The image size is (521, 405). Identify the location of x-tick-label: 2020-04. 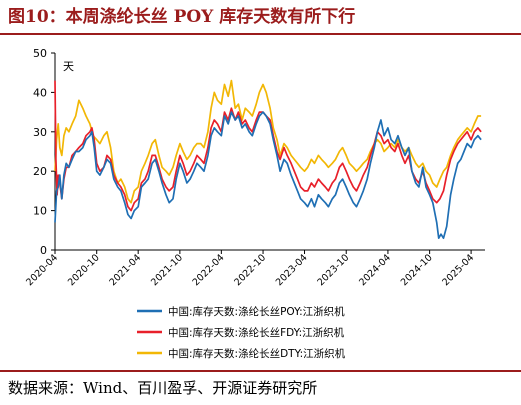
(42, 270).